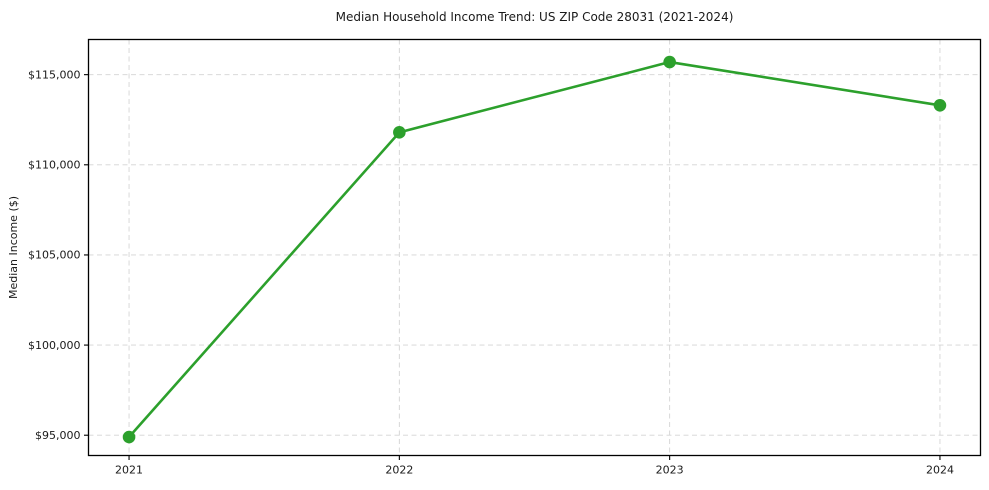 The width and height of the screenshot is (989, 490). I want to click on y-tick-label: $100,000, so click(54, 345).